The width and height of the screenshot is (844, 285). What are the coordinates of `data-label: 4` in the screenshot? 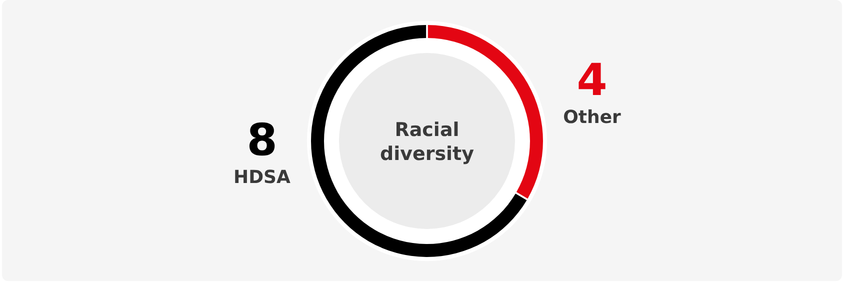 It's located at (592, 80).